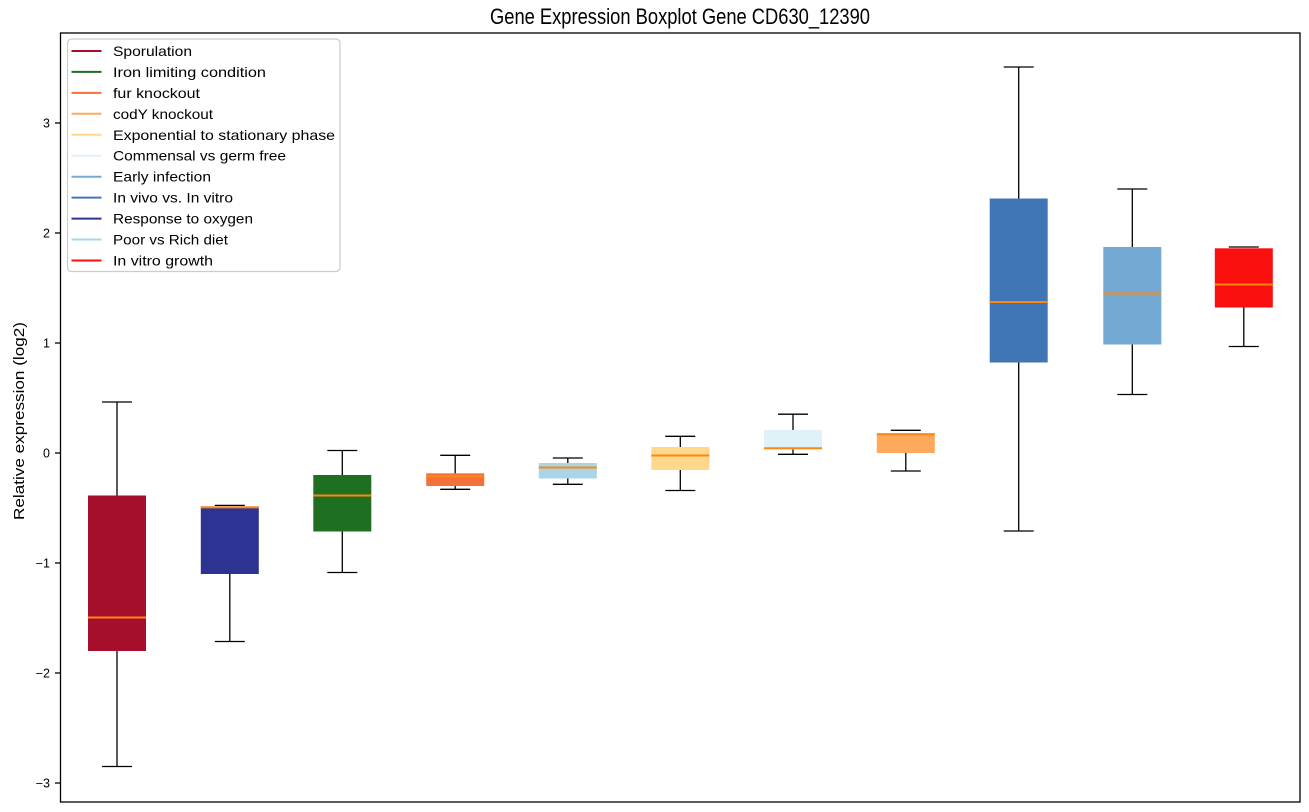 This screenshot has width=1309, height=812. I want to click on svg-text:Exponential to stationary phas: Exponential to stationary phase, so click(224, 135).